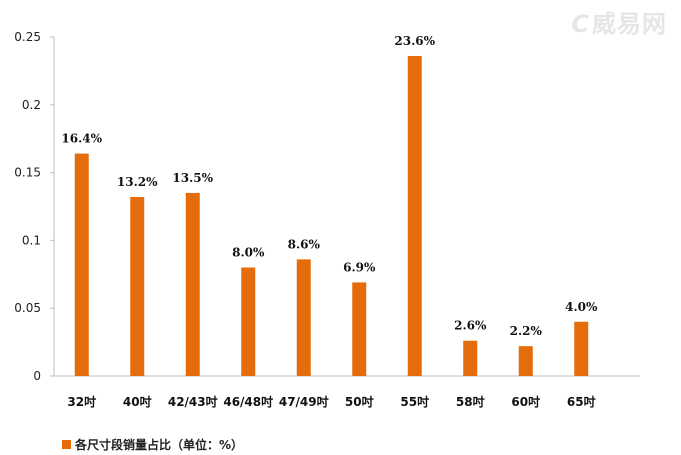 Image resolution: width=681 pixels, height=455 pixels. What do you see at coordinates (193, 401) in the screenshot?
I see `x-tick-label: 42/43吋` at bounding box center [193, 401].